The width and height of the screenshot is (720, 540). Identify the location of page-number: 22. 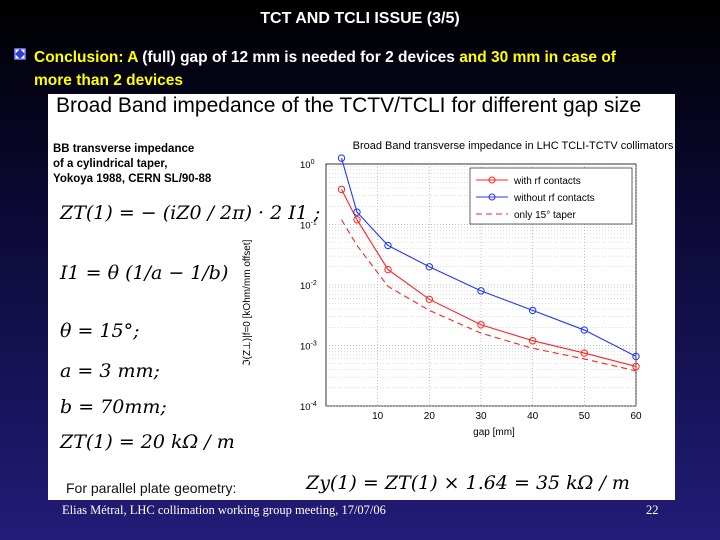
(652, 510).